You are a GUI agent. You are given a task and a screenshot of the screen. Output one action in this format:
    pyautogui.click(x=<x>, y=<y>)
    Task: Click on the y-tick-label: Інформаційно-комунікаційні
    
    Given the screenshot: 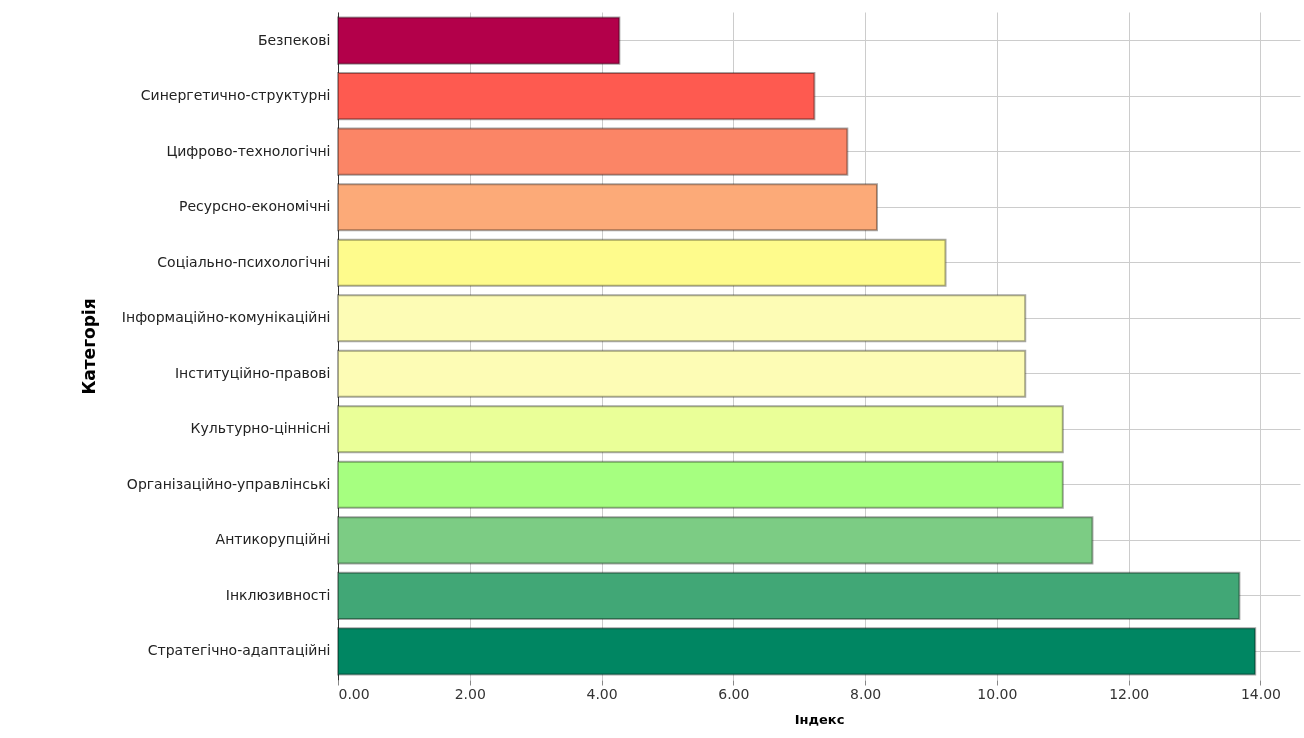 What is the action you would take?
    pyautogui.click(x=226, y=317)
    